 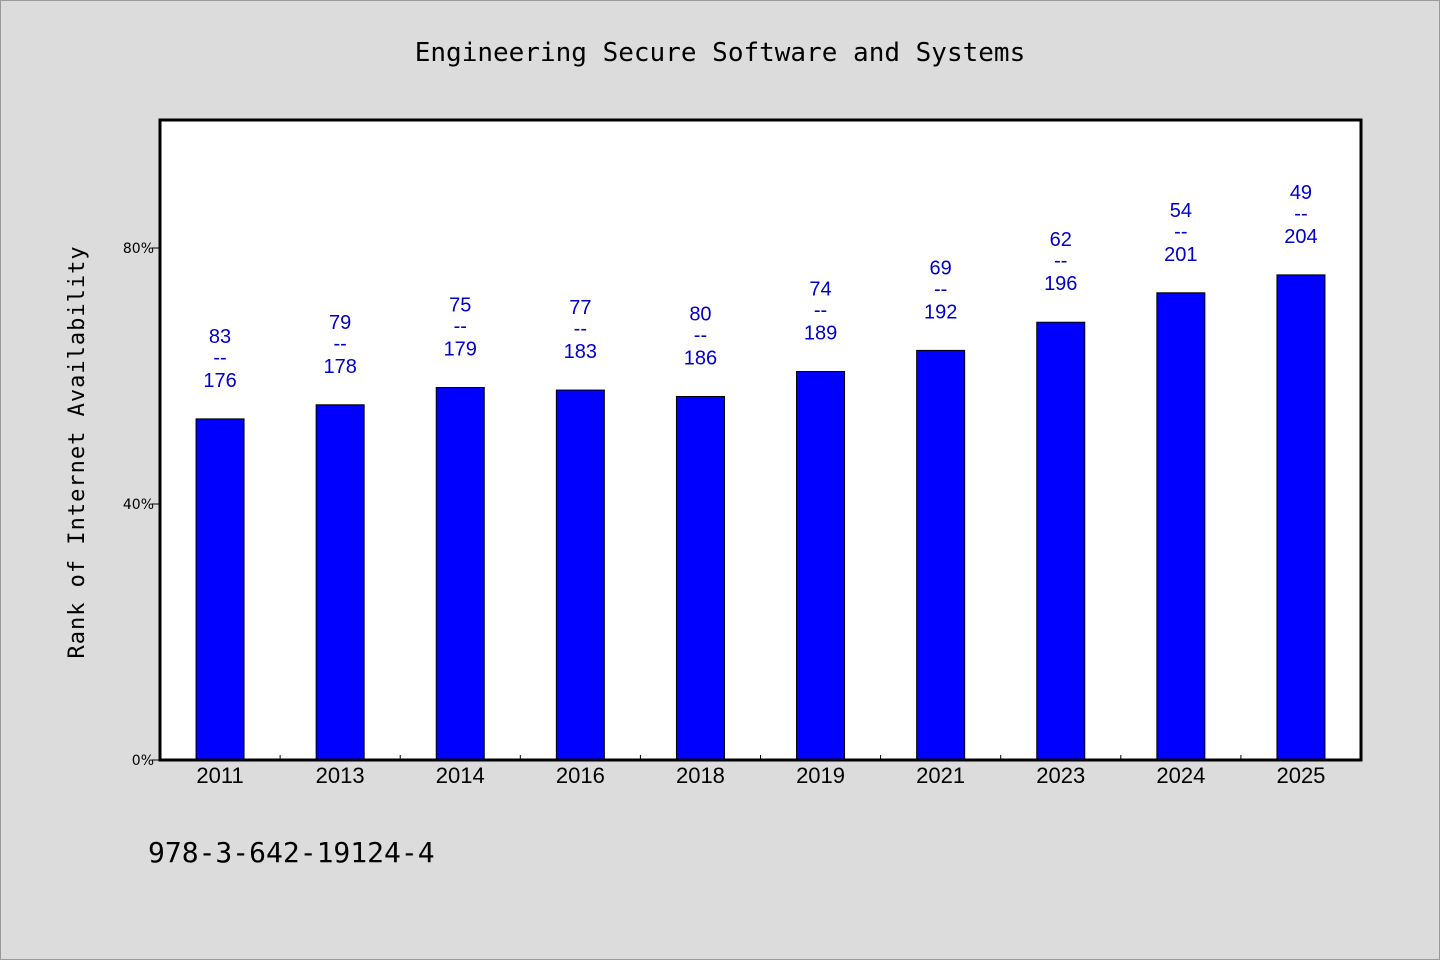 What do you see at coordinates (940, 289) in the screenshot?
I see `data-label-2021-sep: --` at bounding box center [940, 289].